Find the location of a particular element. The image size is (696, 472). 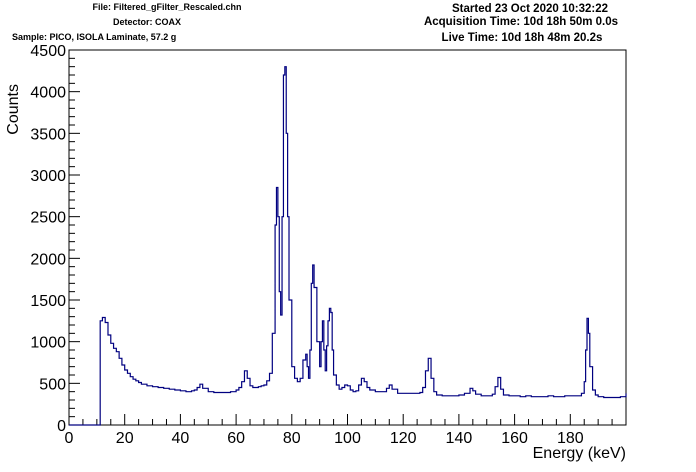

x-axis-title: Energy (keV) is located at coordinates (579, 453).